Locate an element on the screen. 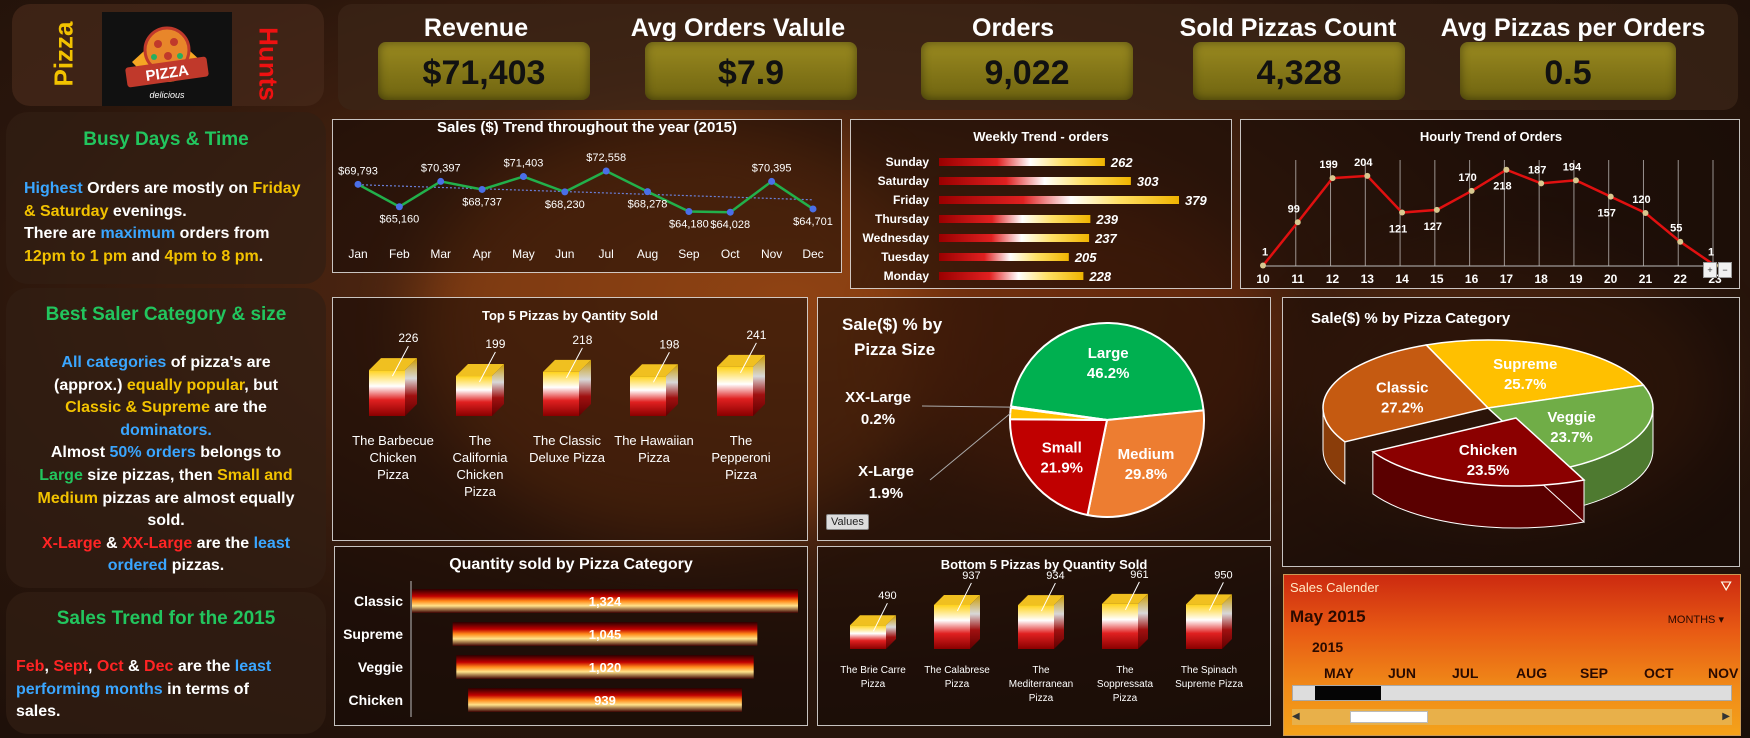 The height and width of the screenshot is (738, 1750). bottom5-bar-the-spinach-supreme-pizza is located at coordinates (1204, 626).